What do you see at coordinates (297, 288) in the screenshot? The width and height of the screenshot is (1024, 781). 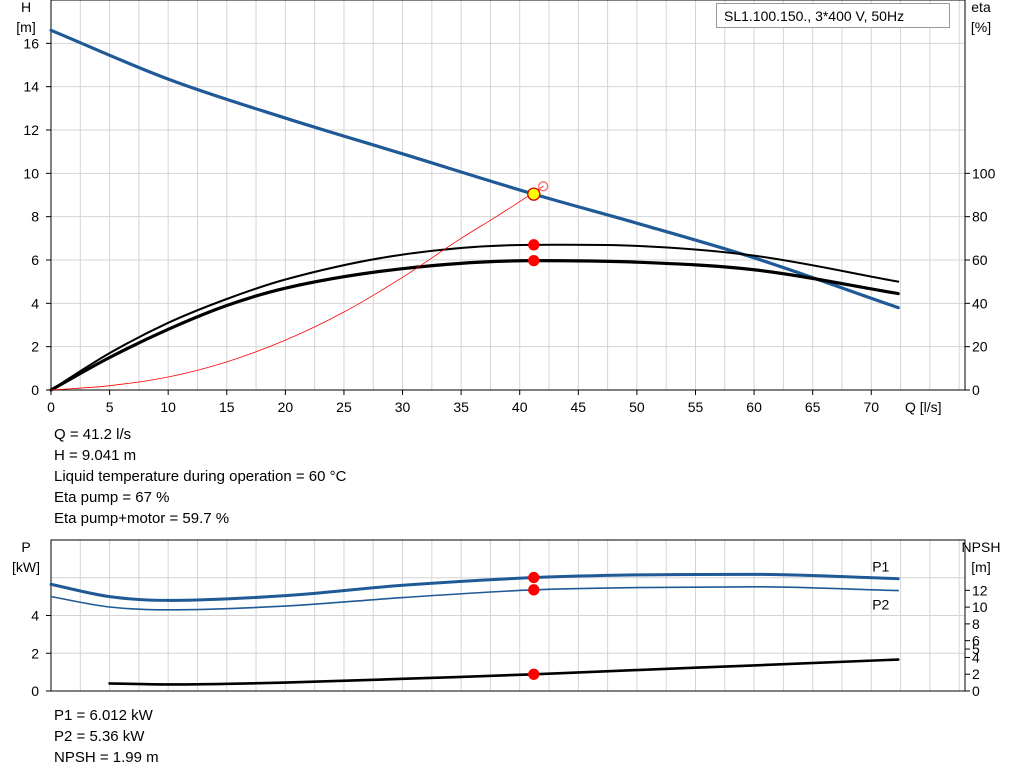 I see `head-efficiency-series-system-curve` at bounding box center [297, 288].